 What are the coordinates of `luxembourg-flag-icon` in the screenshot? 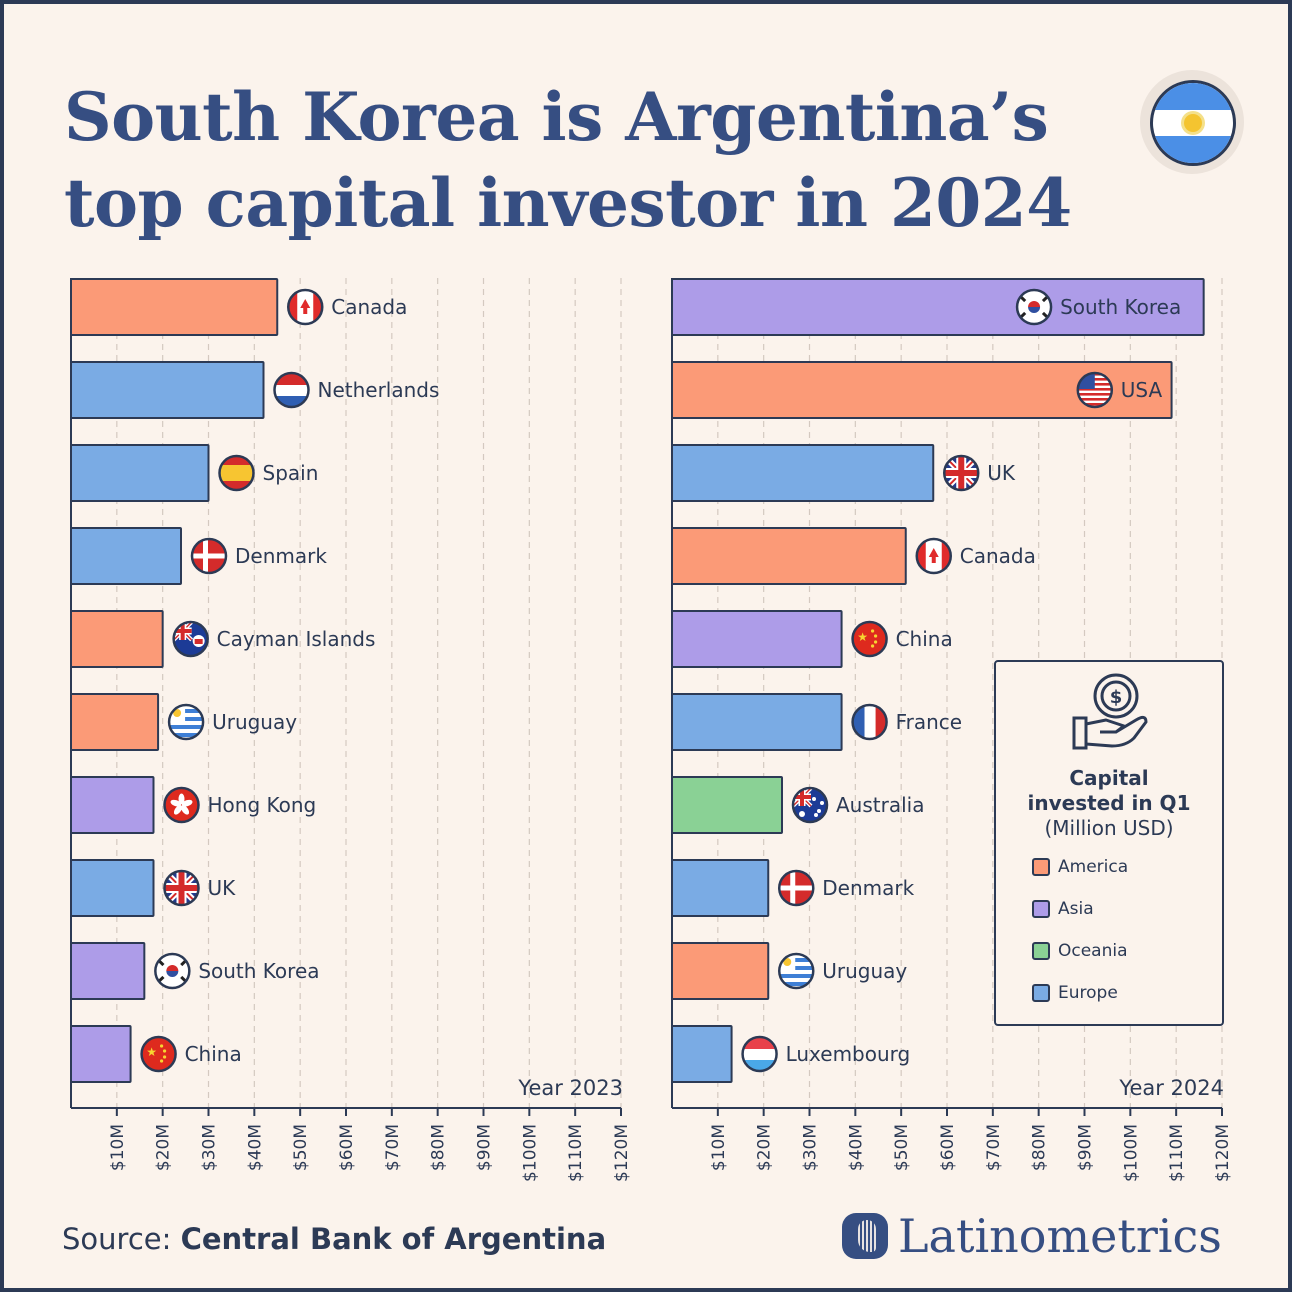 It's located at (759, 1054).